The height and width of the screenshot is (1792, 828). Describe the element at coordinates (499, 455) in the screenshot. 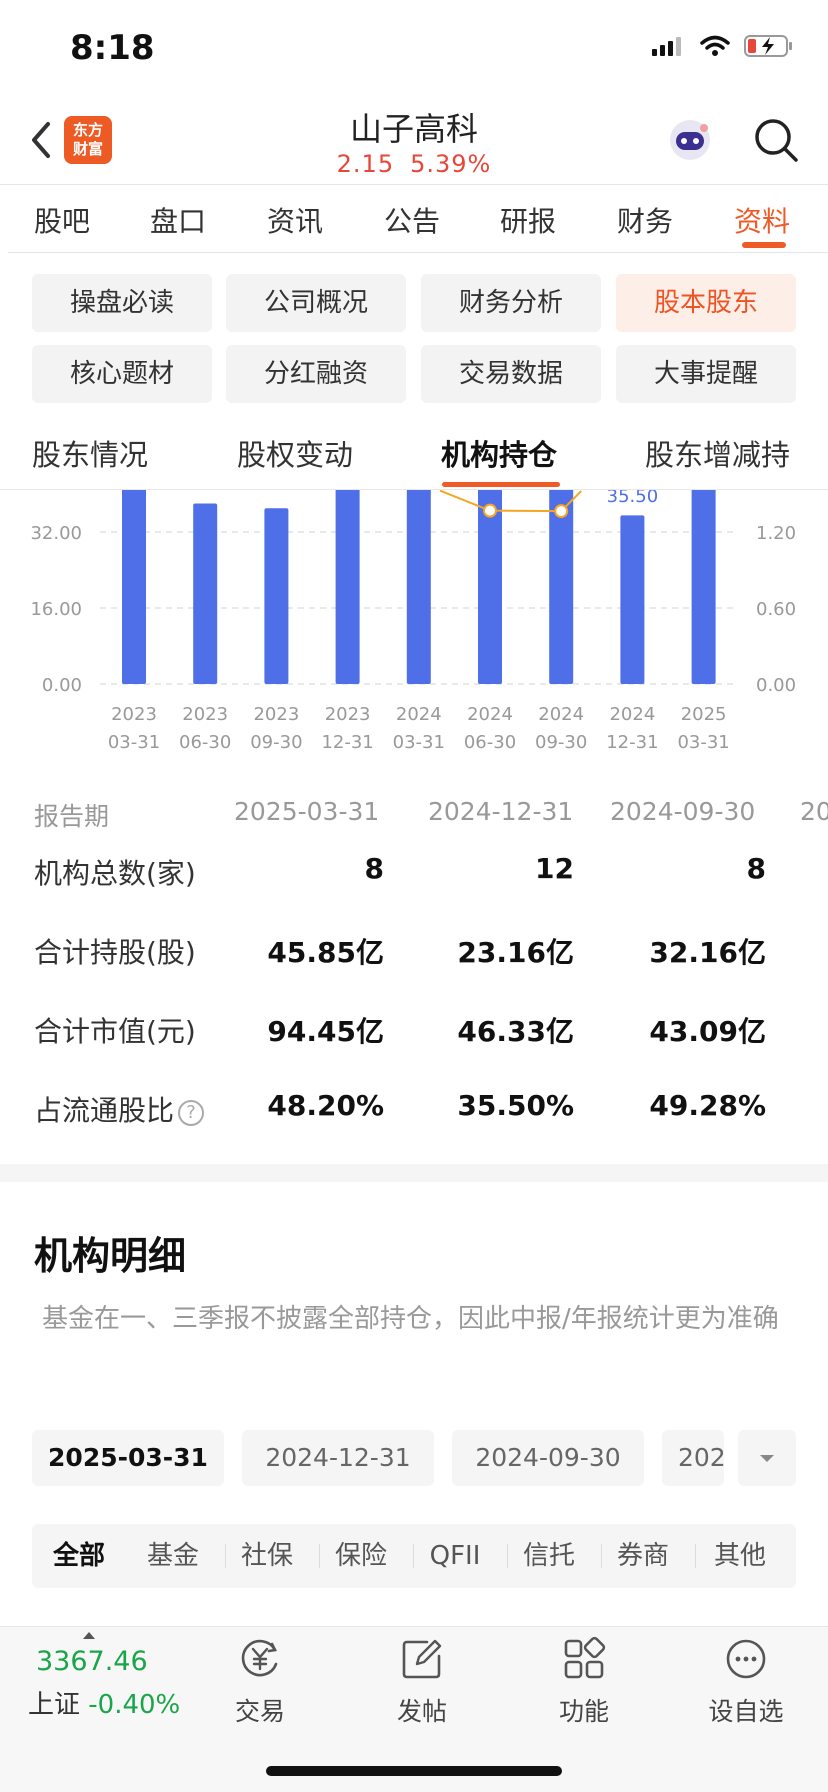

I see `section-tab-institution: 机构持仓` at that location.